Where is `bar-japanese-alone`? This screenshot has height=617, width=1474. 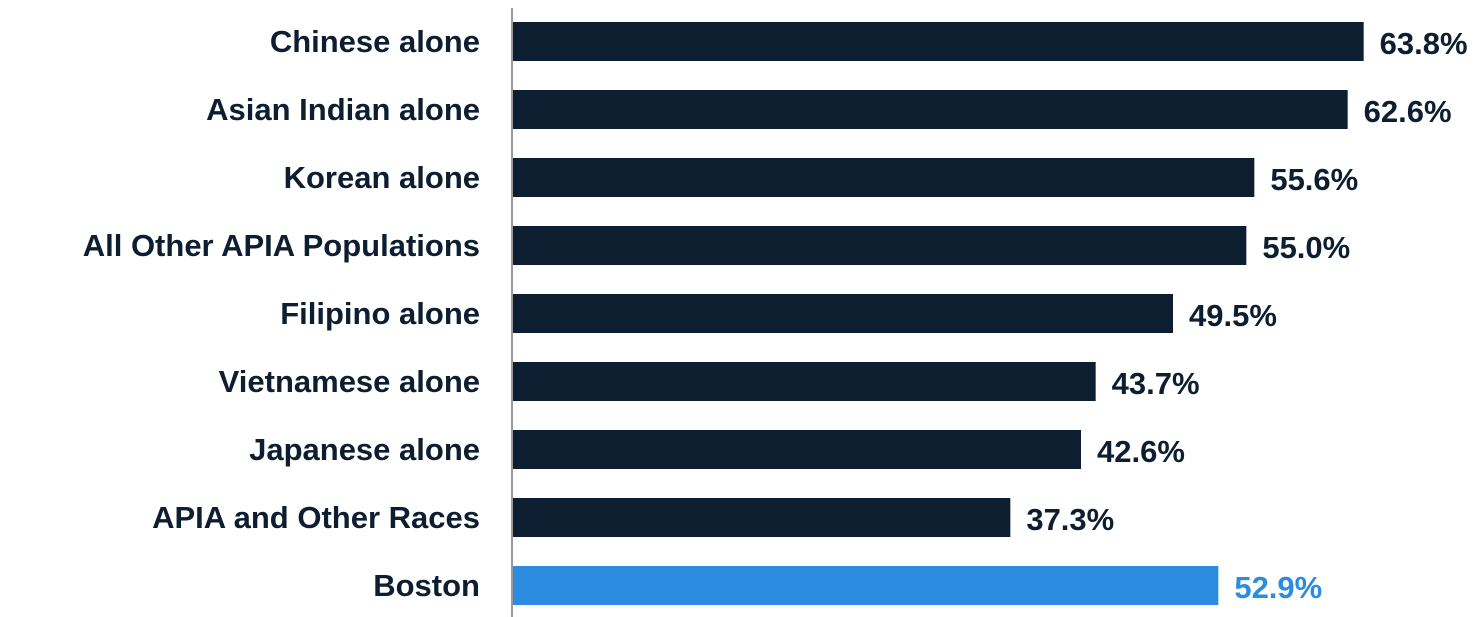 bar-japanese-alone is located at coordinates (797, 449).